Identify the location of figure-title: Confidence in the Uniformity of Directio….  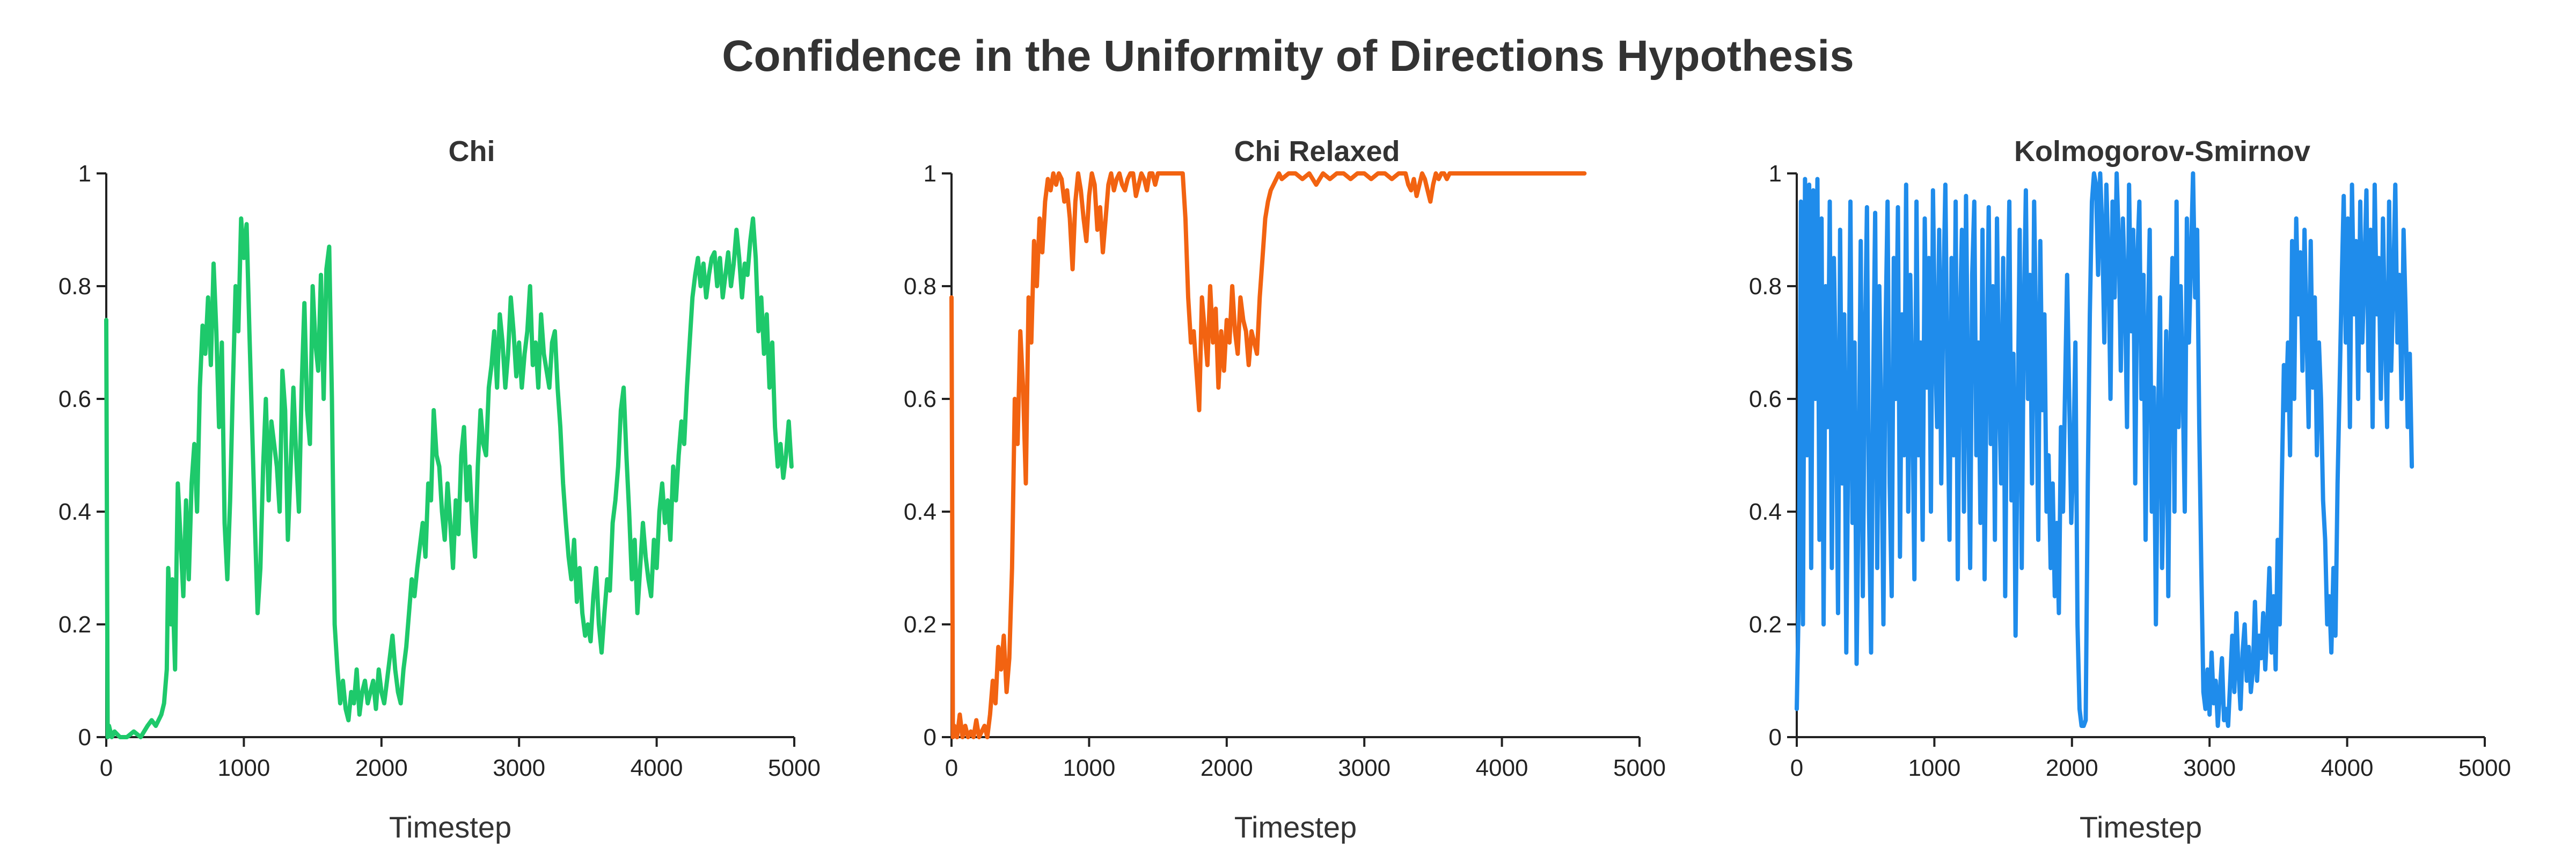
(1288, 56).